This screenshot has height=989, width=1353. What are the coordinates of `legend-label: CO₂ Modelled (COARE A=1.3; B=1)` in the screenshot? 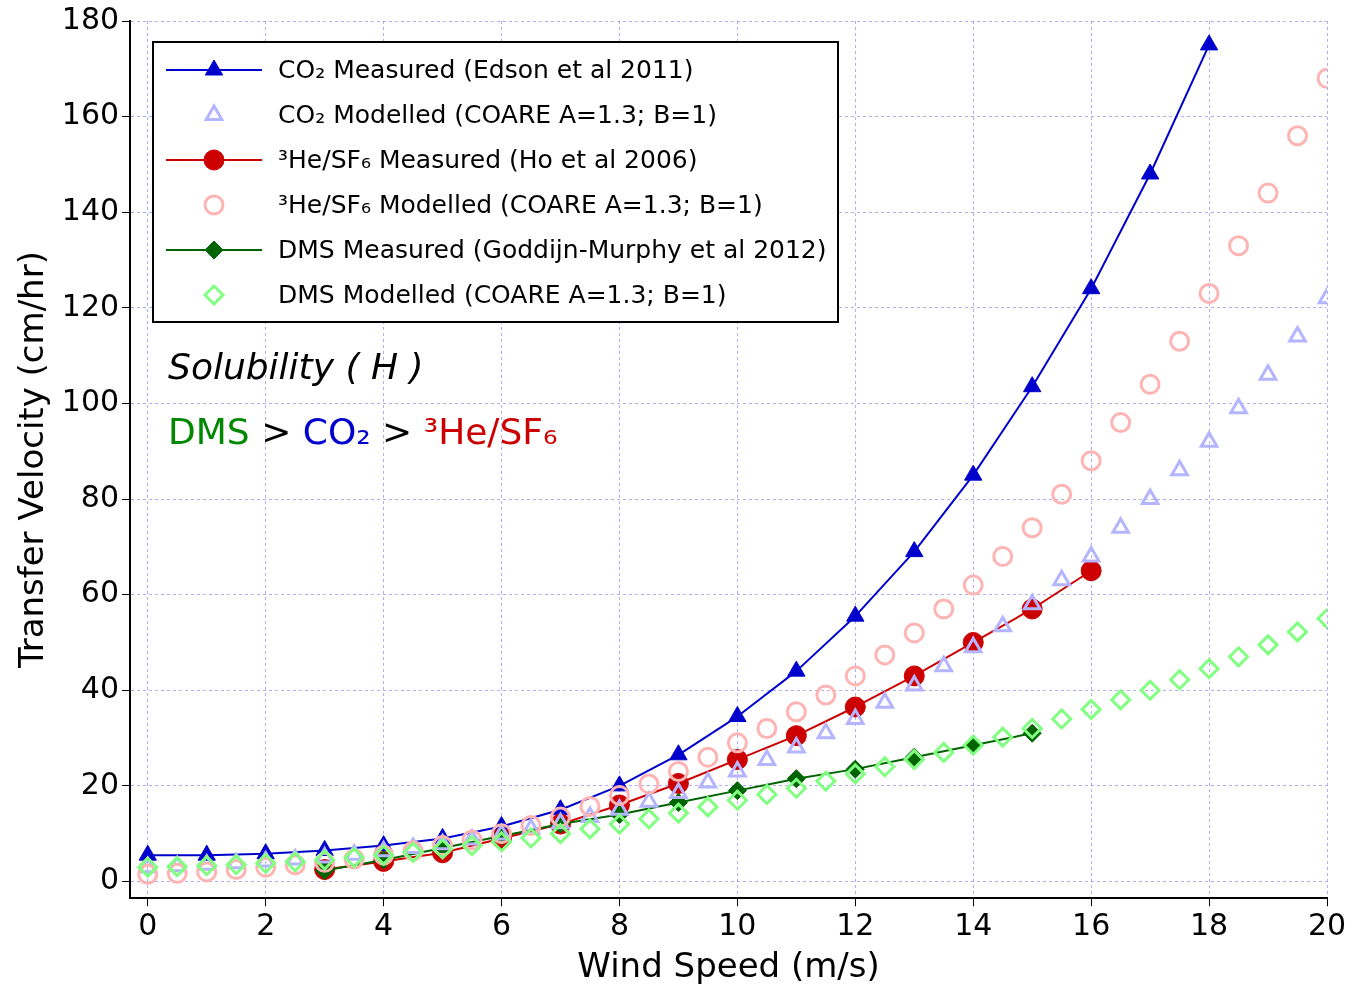 It's located at (497, 114).